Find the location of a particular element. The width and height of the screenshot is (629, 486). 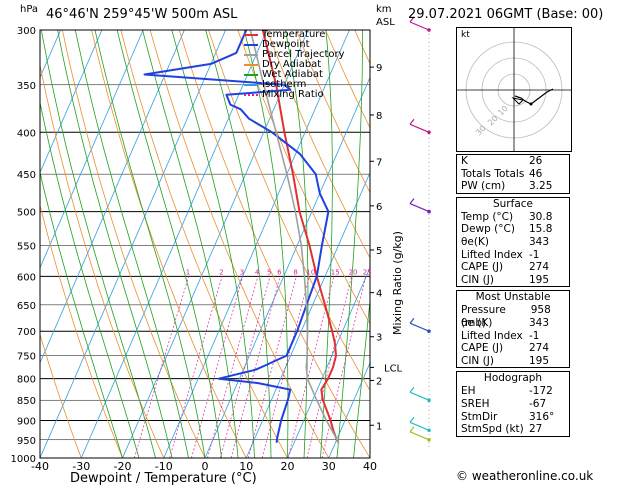

km-tick-label: 2 is located at coordinates (379, 381).